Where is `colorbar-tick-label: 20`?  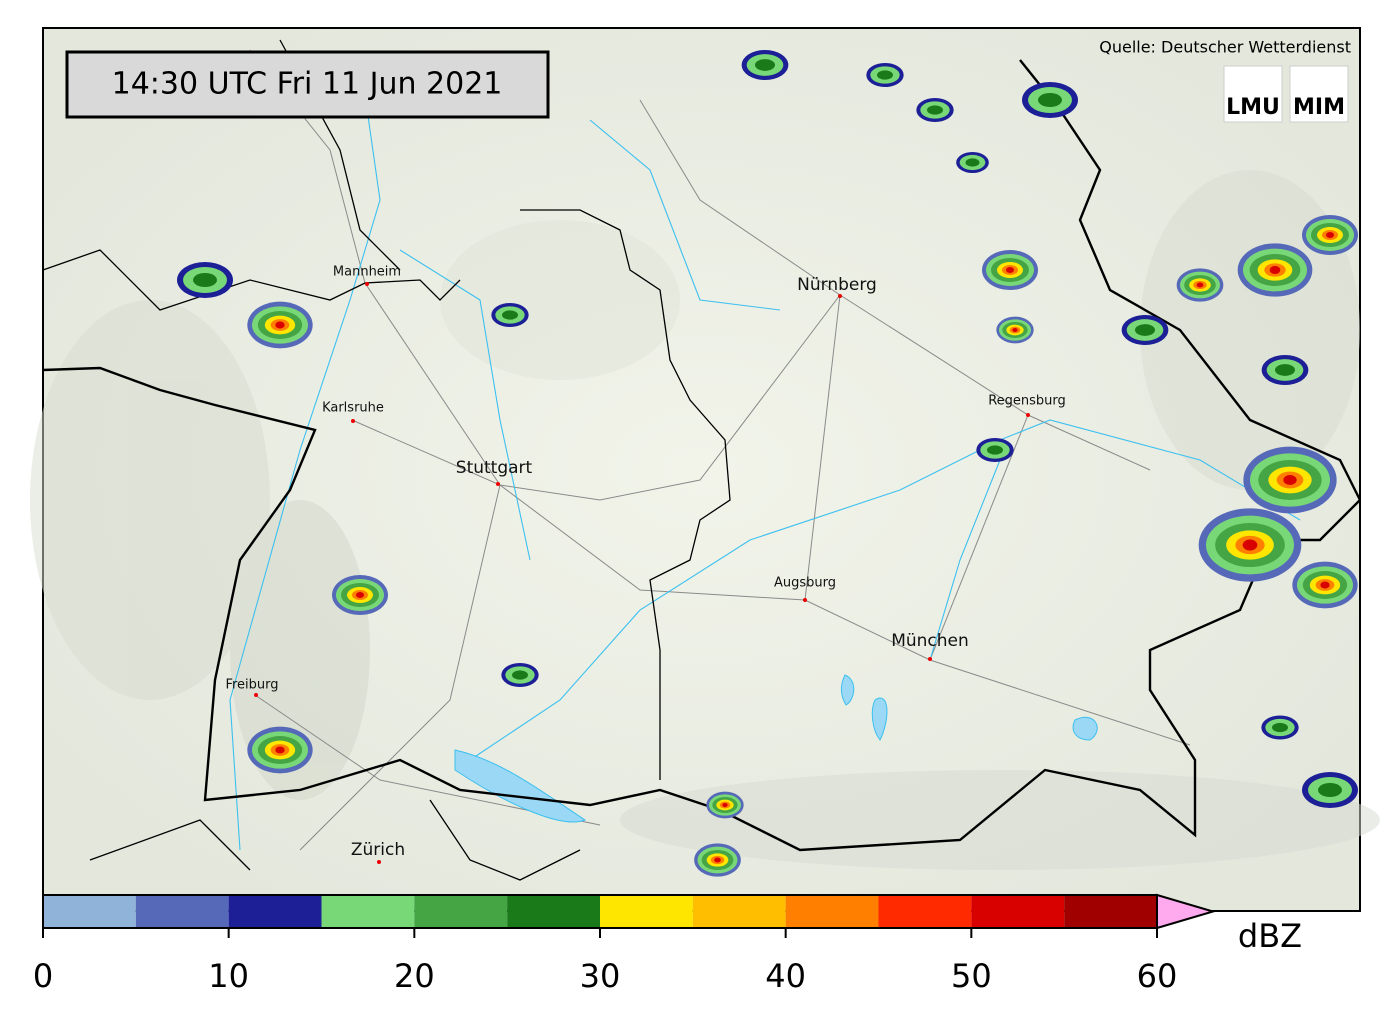
colorbar-tick-label: 20 is located at coordinates (414, 976).